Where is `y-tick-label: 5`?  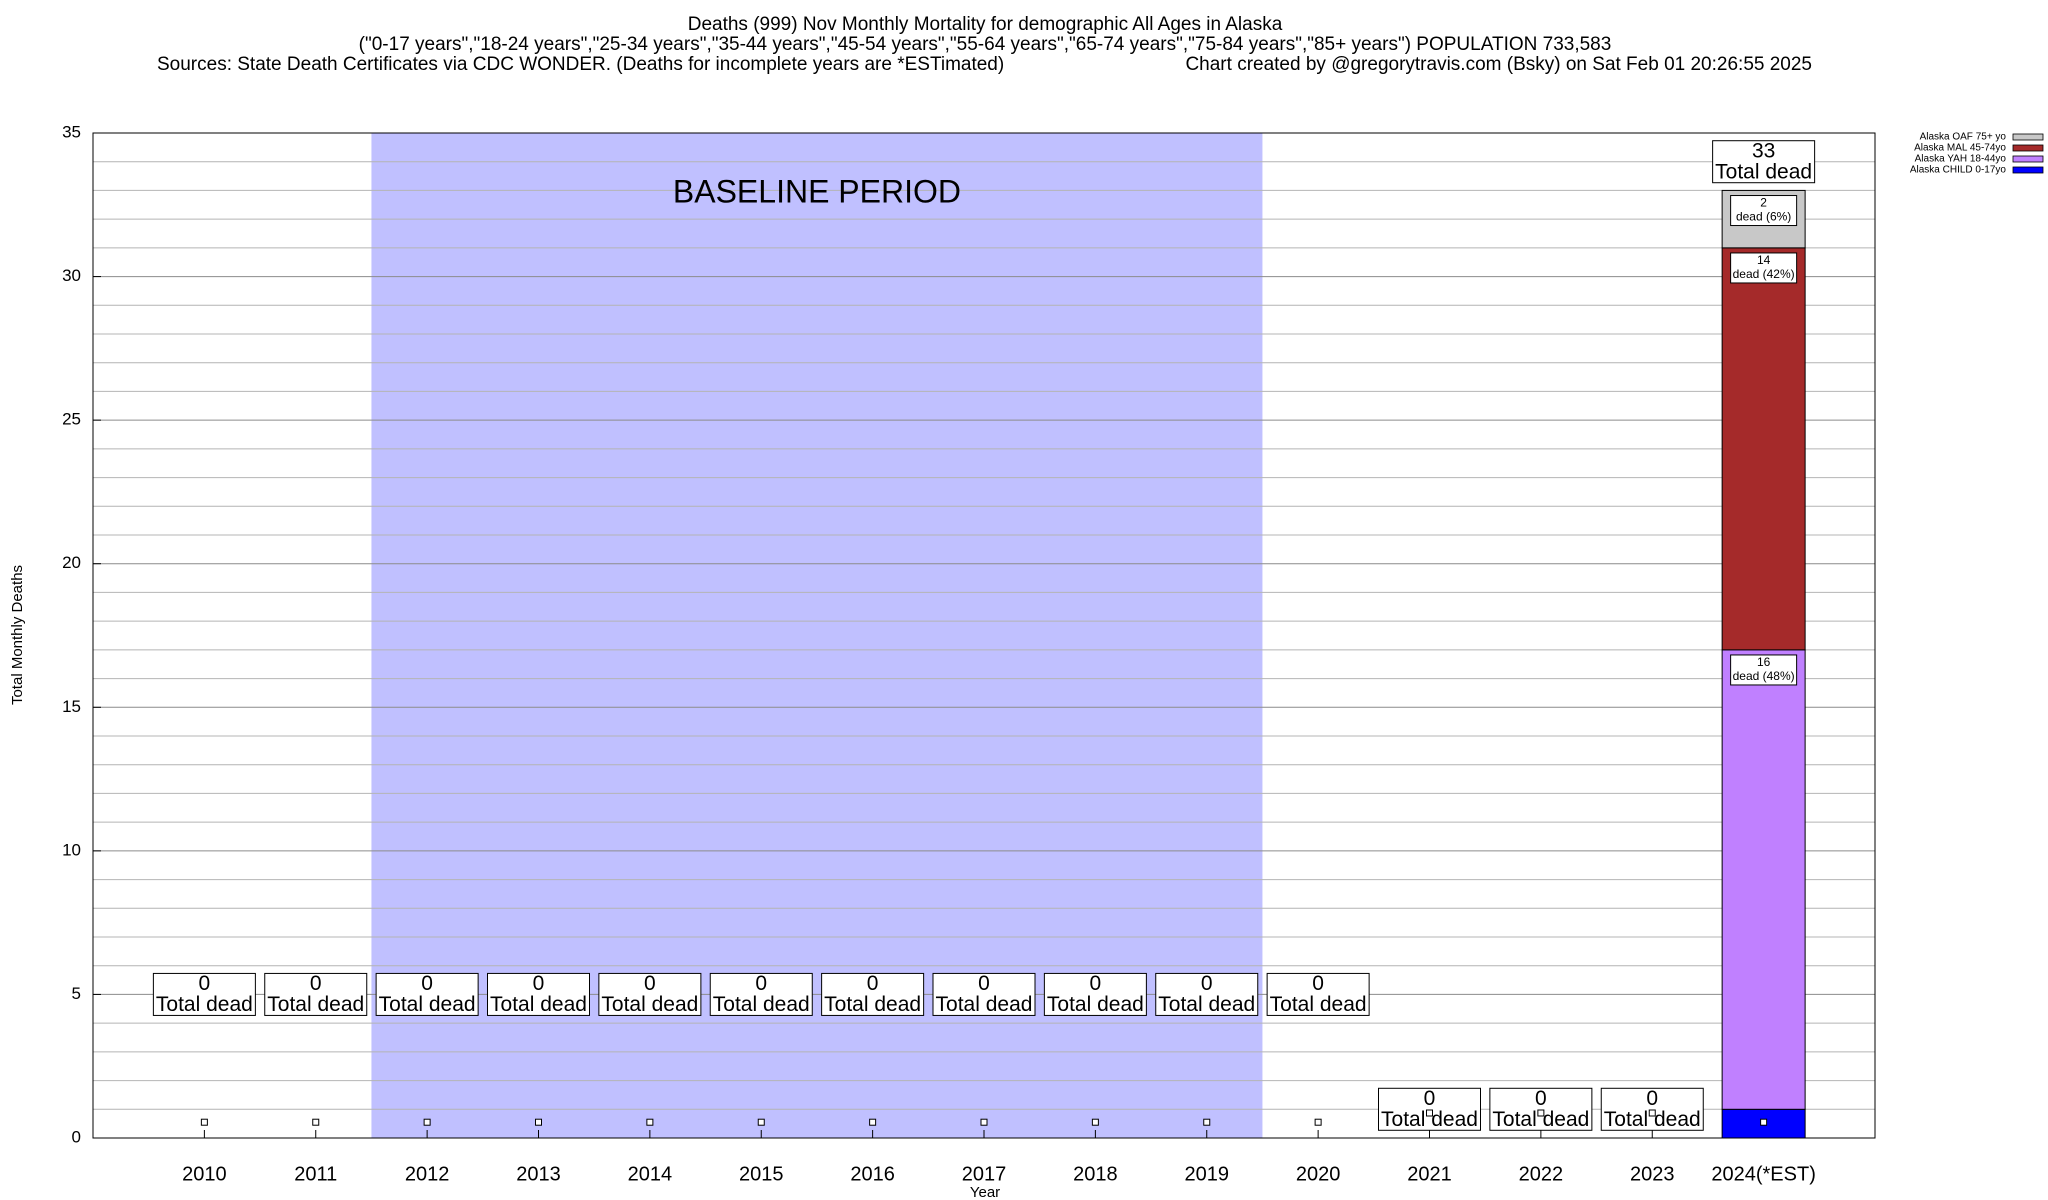
y-tick-label: 5 is located at coordinates (76, 993).